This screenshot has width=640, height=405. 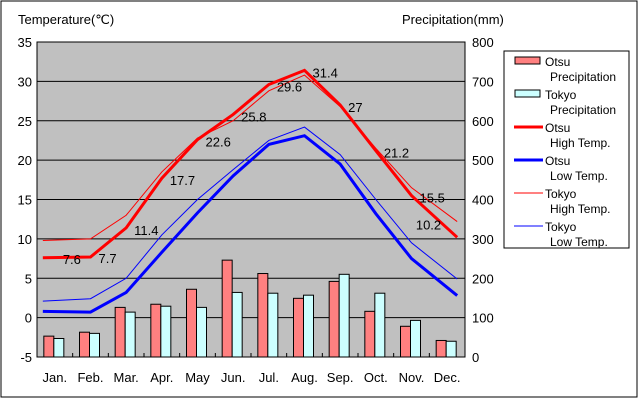 What do you see at coordinates (355, 107) in the screenshot?
I see `data-label: 27` at bounding box center [355, 107].